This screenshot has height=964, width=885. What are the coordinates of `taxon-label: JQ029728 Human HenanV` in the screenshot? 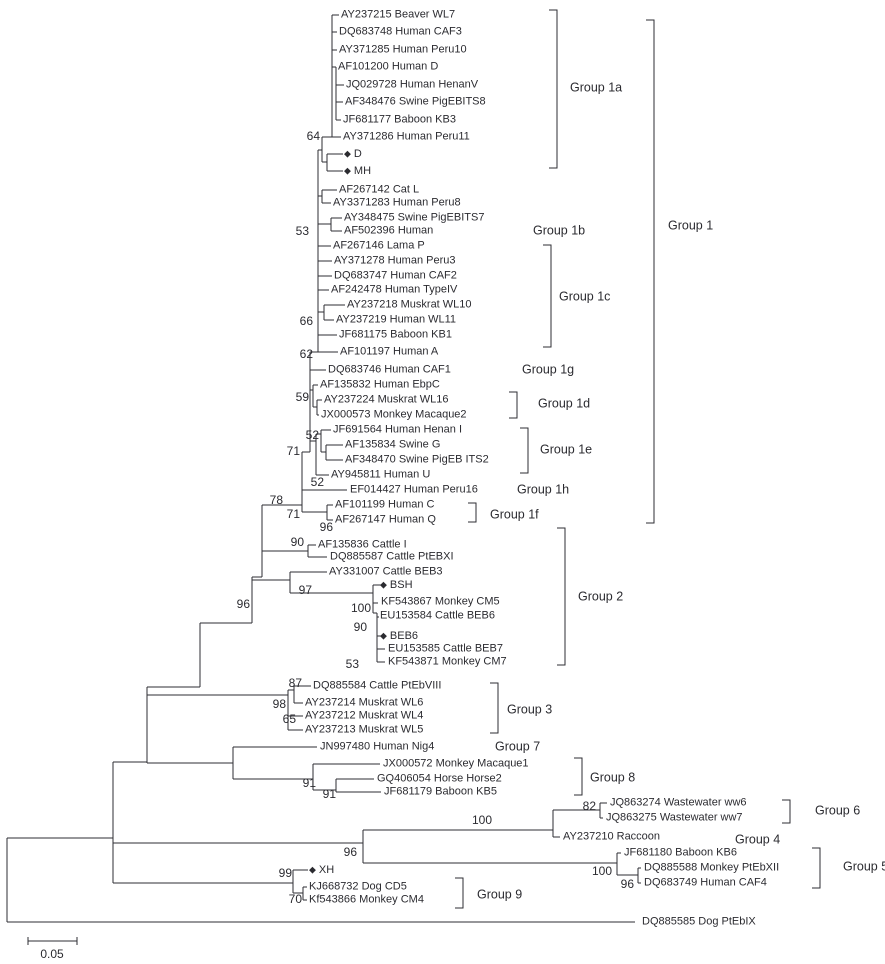 It's located at (412, 84).